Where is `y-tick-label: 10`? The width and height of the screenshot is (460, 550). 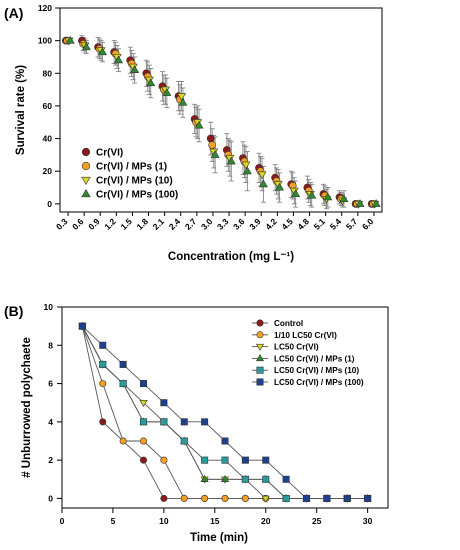 y-tick-label: 10 is located at coordinates (49, 307).